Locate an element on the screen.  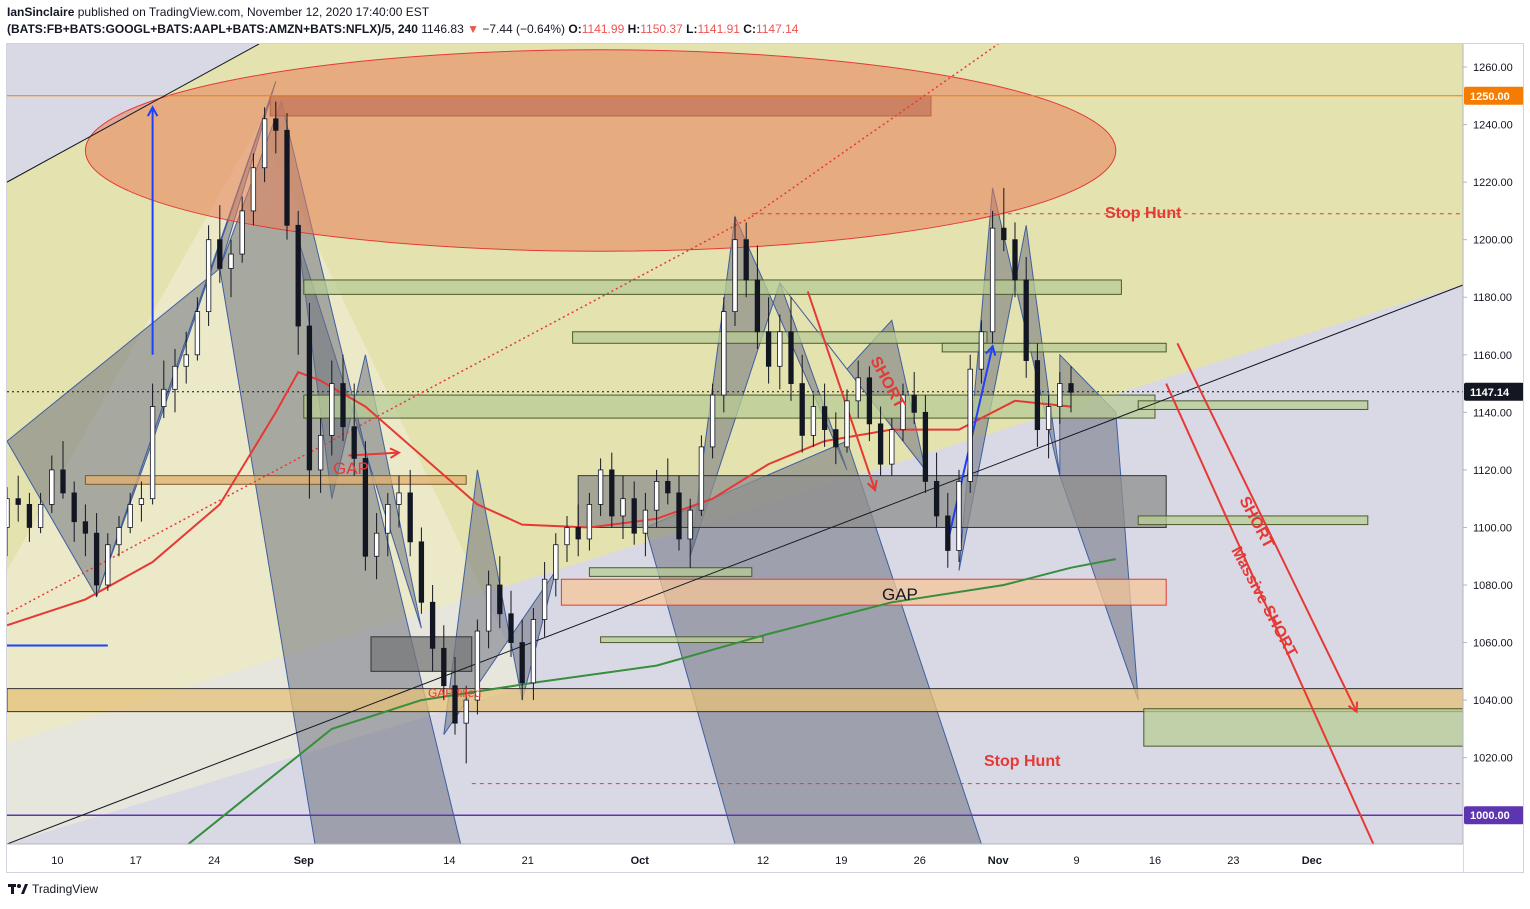
time-tick-label: 14 is located at coordinates (449, 861).